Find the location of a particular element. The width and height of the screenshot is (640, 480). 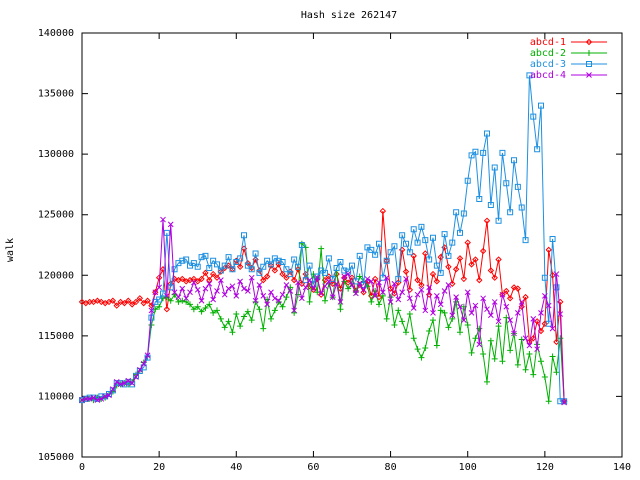

x-tick-label: 140 is located at coordinates (622, 467).